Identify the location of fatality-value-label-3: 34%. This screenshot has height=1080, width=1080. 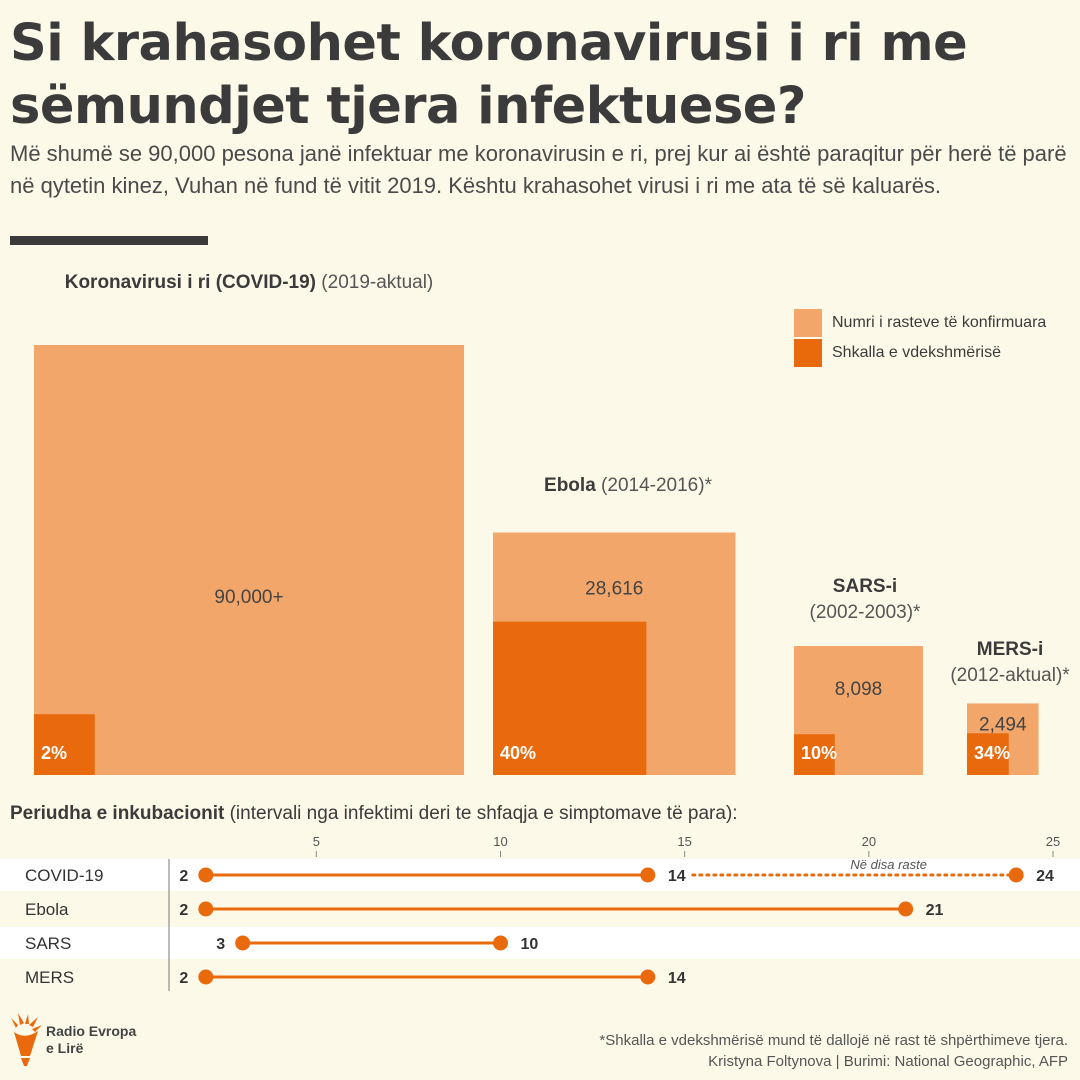
(992, 753).